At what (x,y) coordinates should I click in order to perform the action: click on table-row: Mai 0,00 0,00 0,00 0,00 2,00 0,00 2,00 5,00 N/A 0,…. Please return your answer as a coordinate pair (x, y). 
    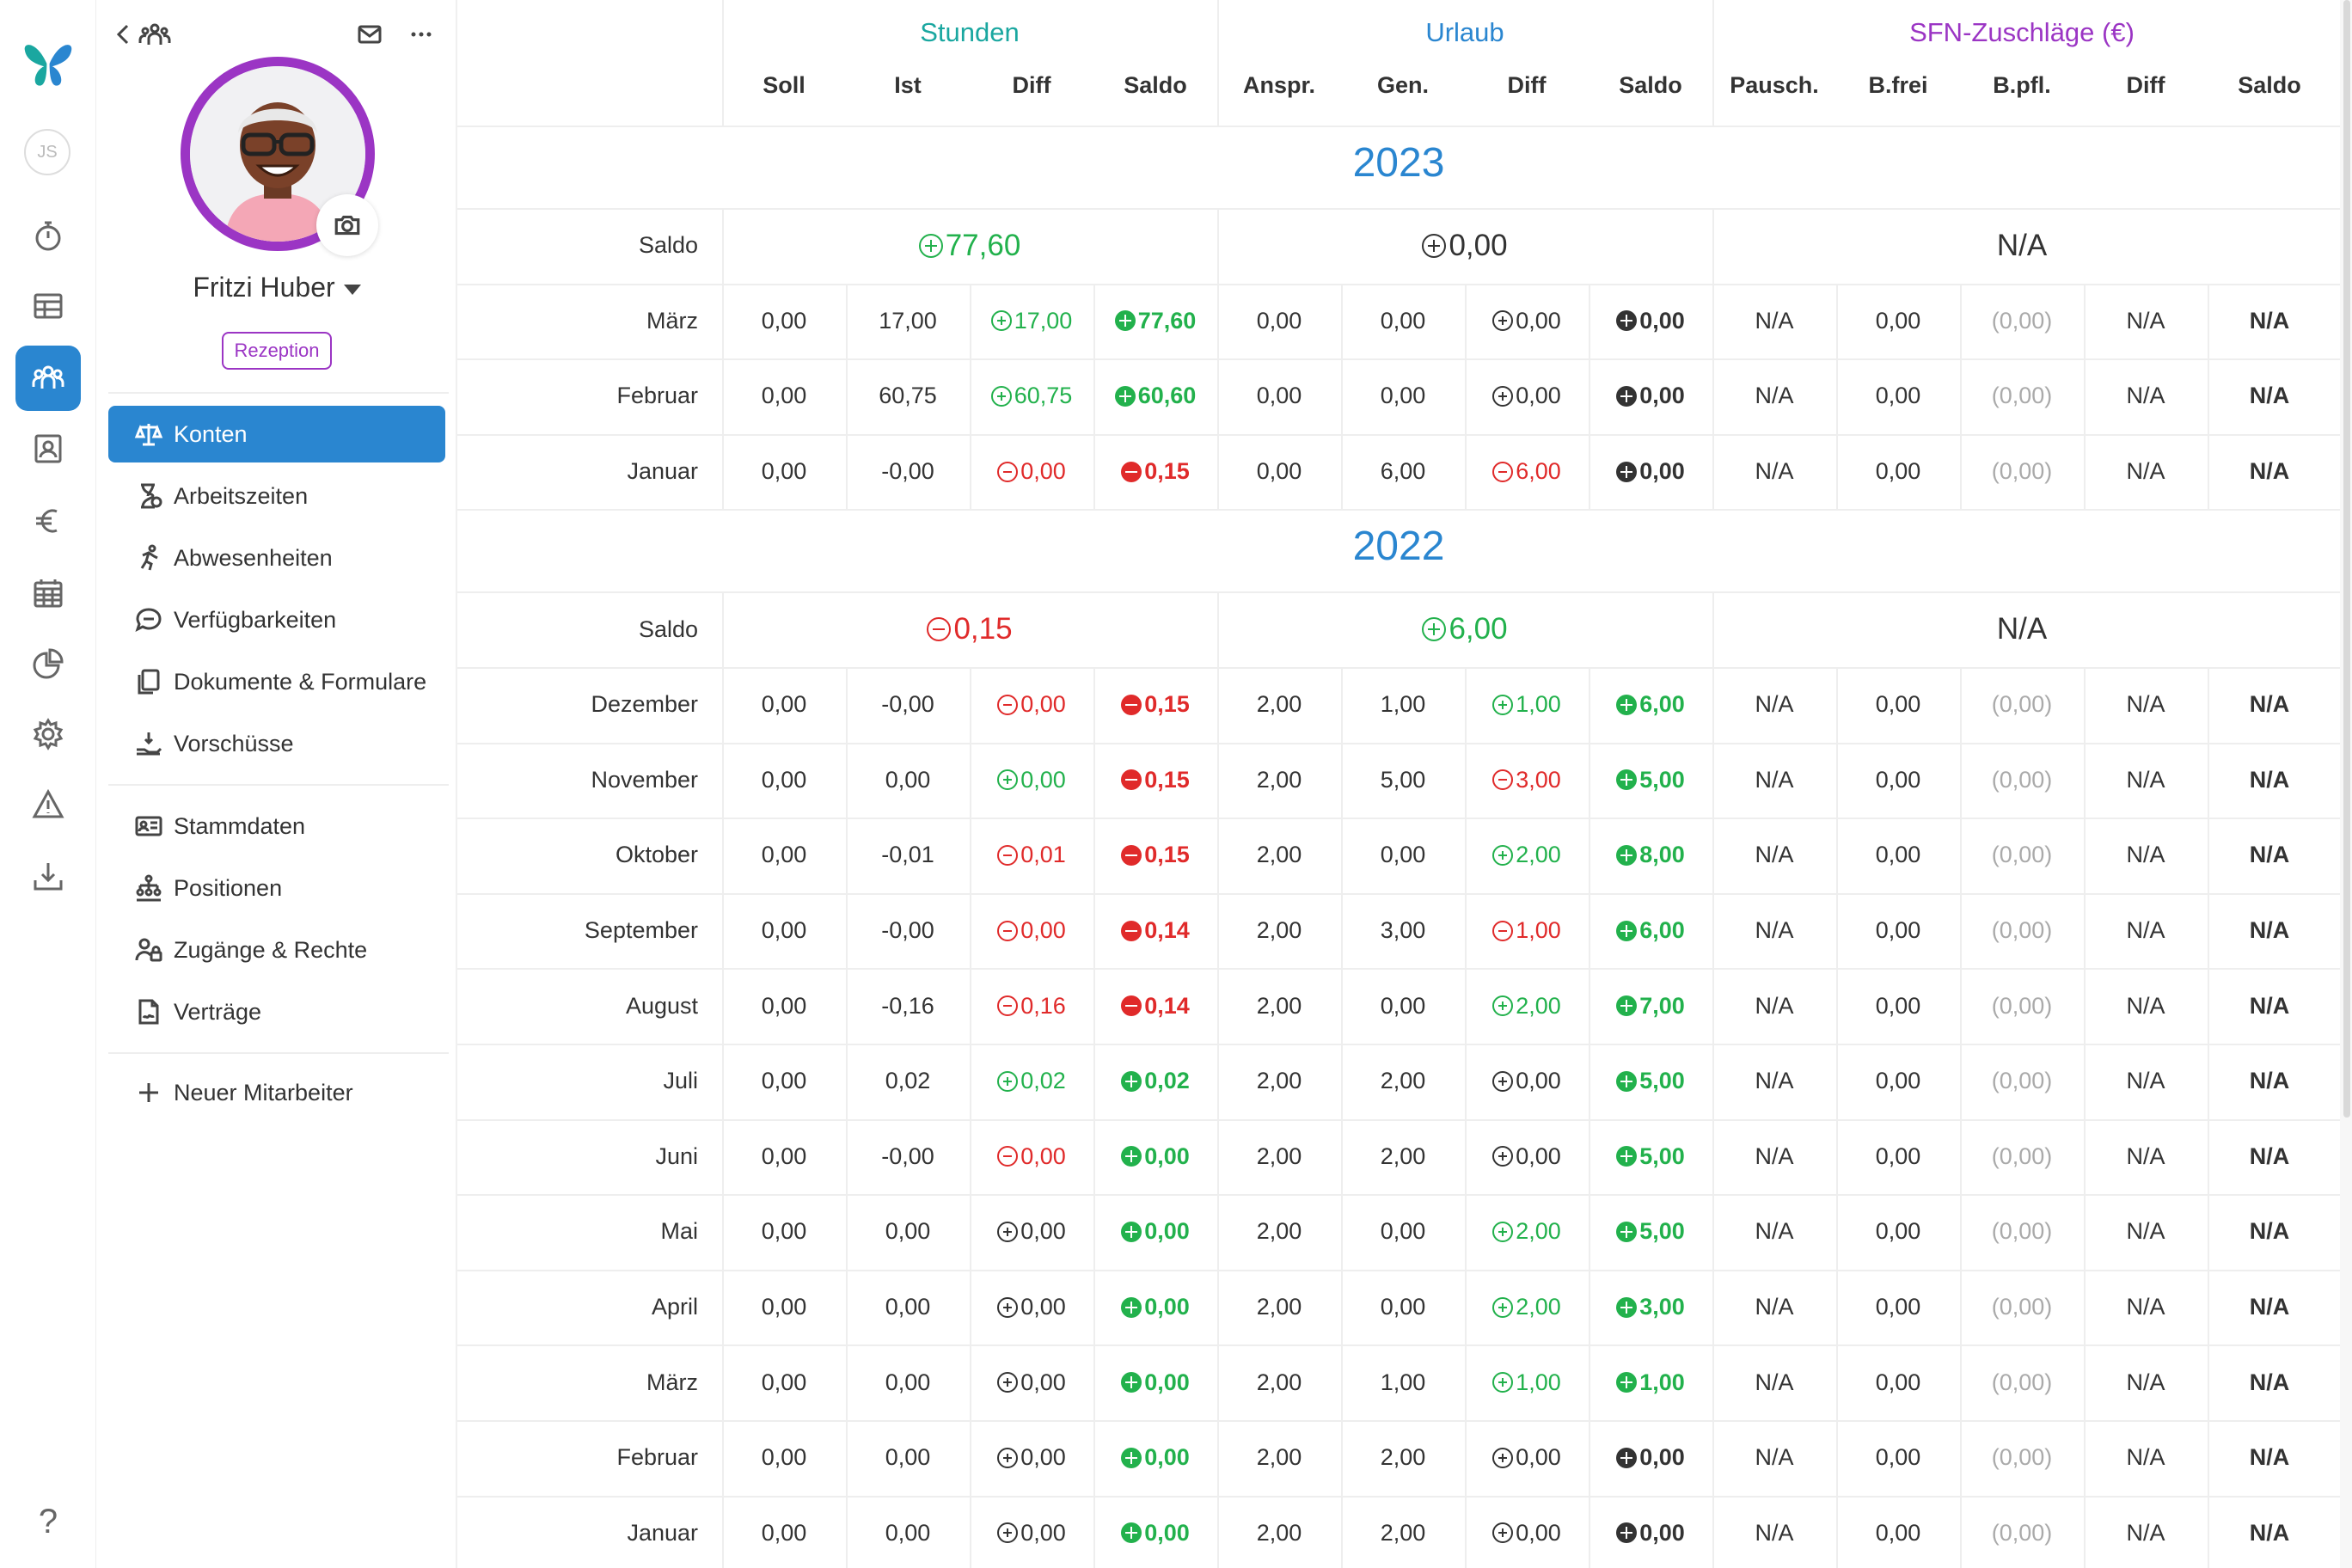
    Looking at the image, I should click on (1398, 1232).